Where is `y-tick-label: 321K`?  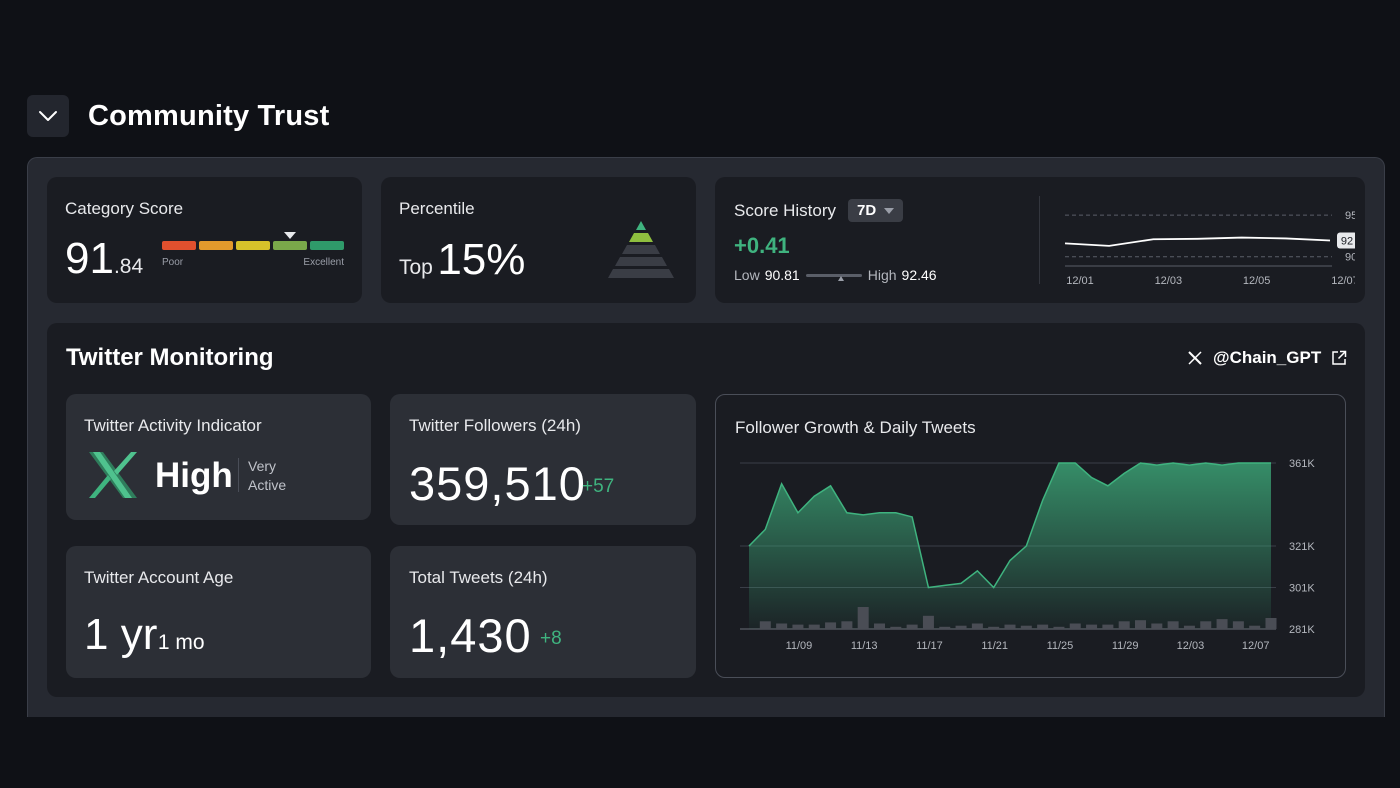
y-tick-label: 321K is located at coordinates (1302, 547).